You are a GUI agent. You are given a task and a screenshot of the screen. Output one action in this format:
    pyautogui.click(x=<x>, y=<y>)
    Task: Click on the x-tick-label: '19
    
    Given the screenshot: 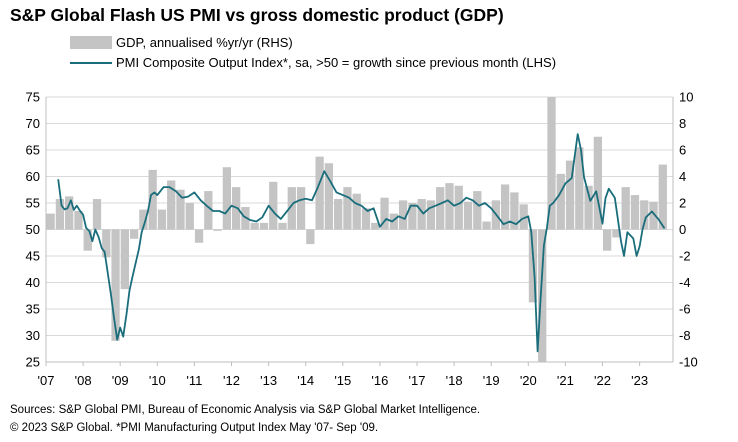 What is the action you would take?
    pyautogui.click(x=491, y=380)
    